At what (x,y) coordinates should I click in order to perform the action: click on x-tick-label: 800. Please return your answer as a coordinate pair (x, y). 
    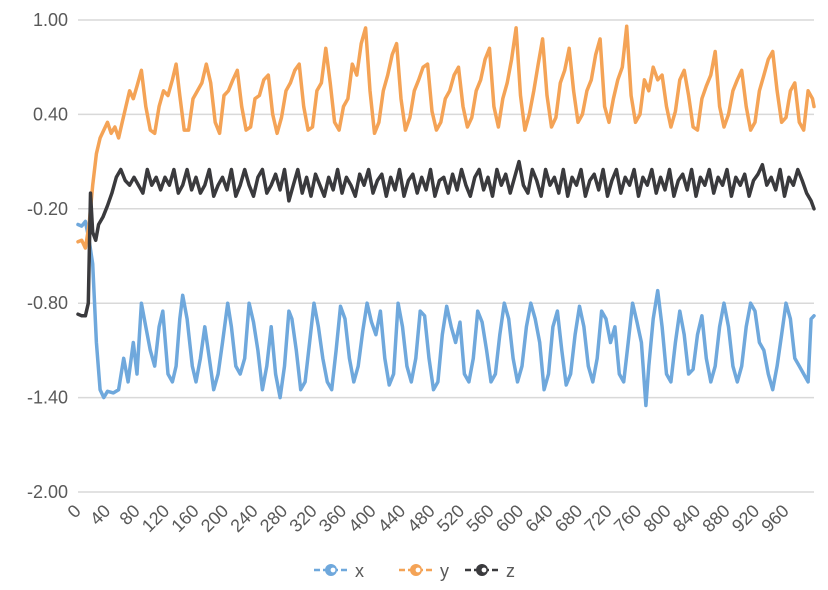
    Looking at the image, I should click on (656, 518).